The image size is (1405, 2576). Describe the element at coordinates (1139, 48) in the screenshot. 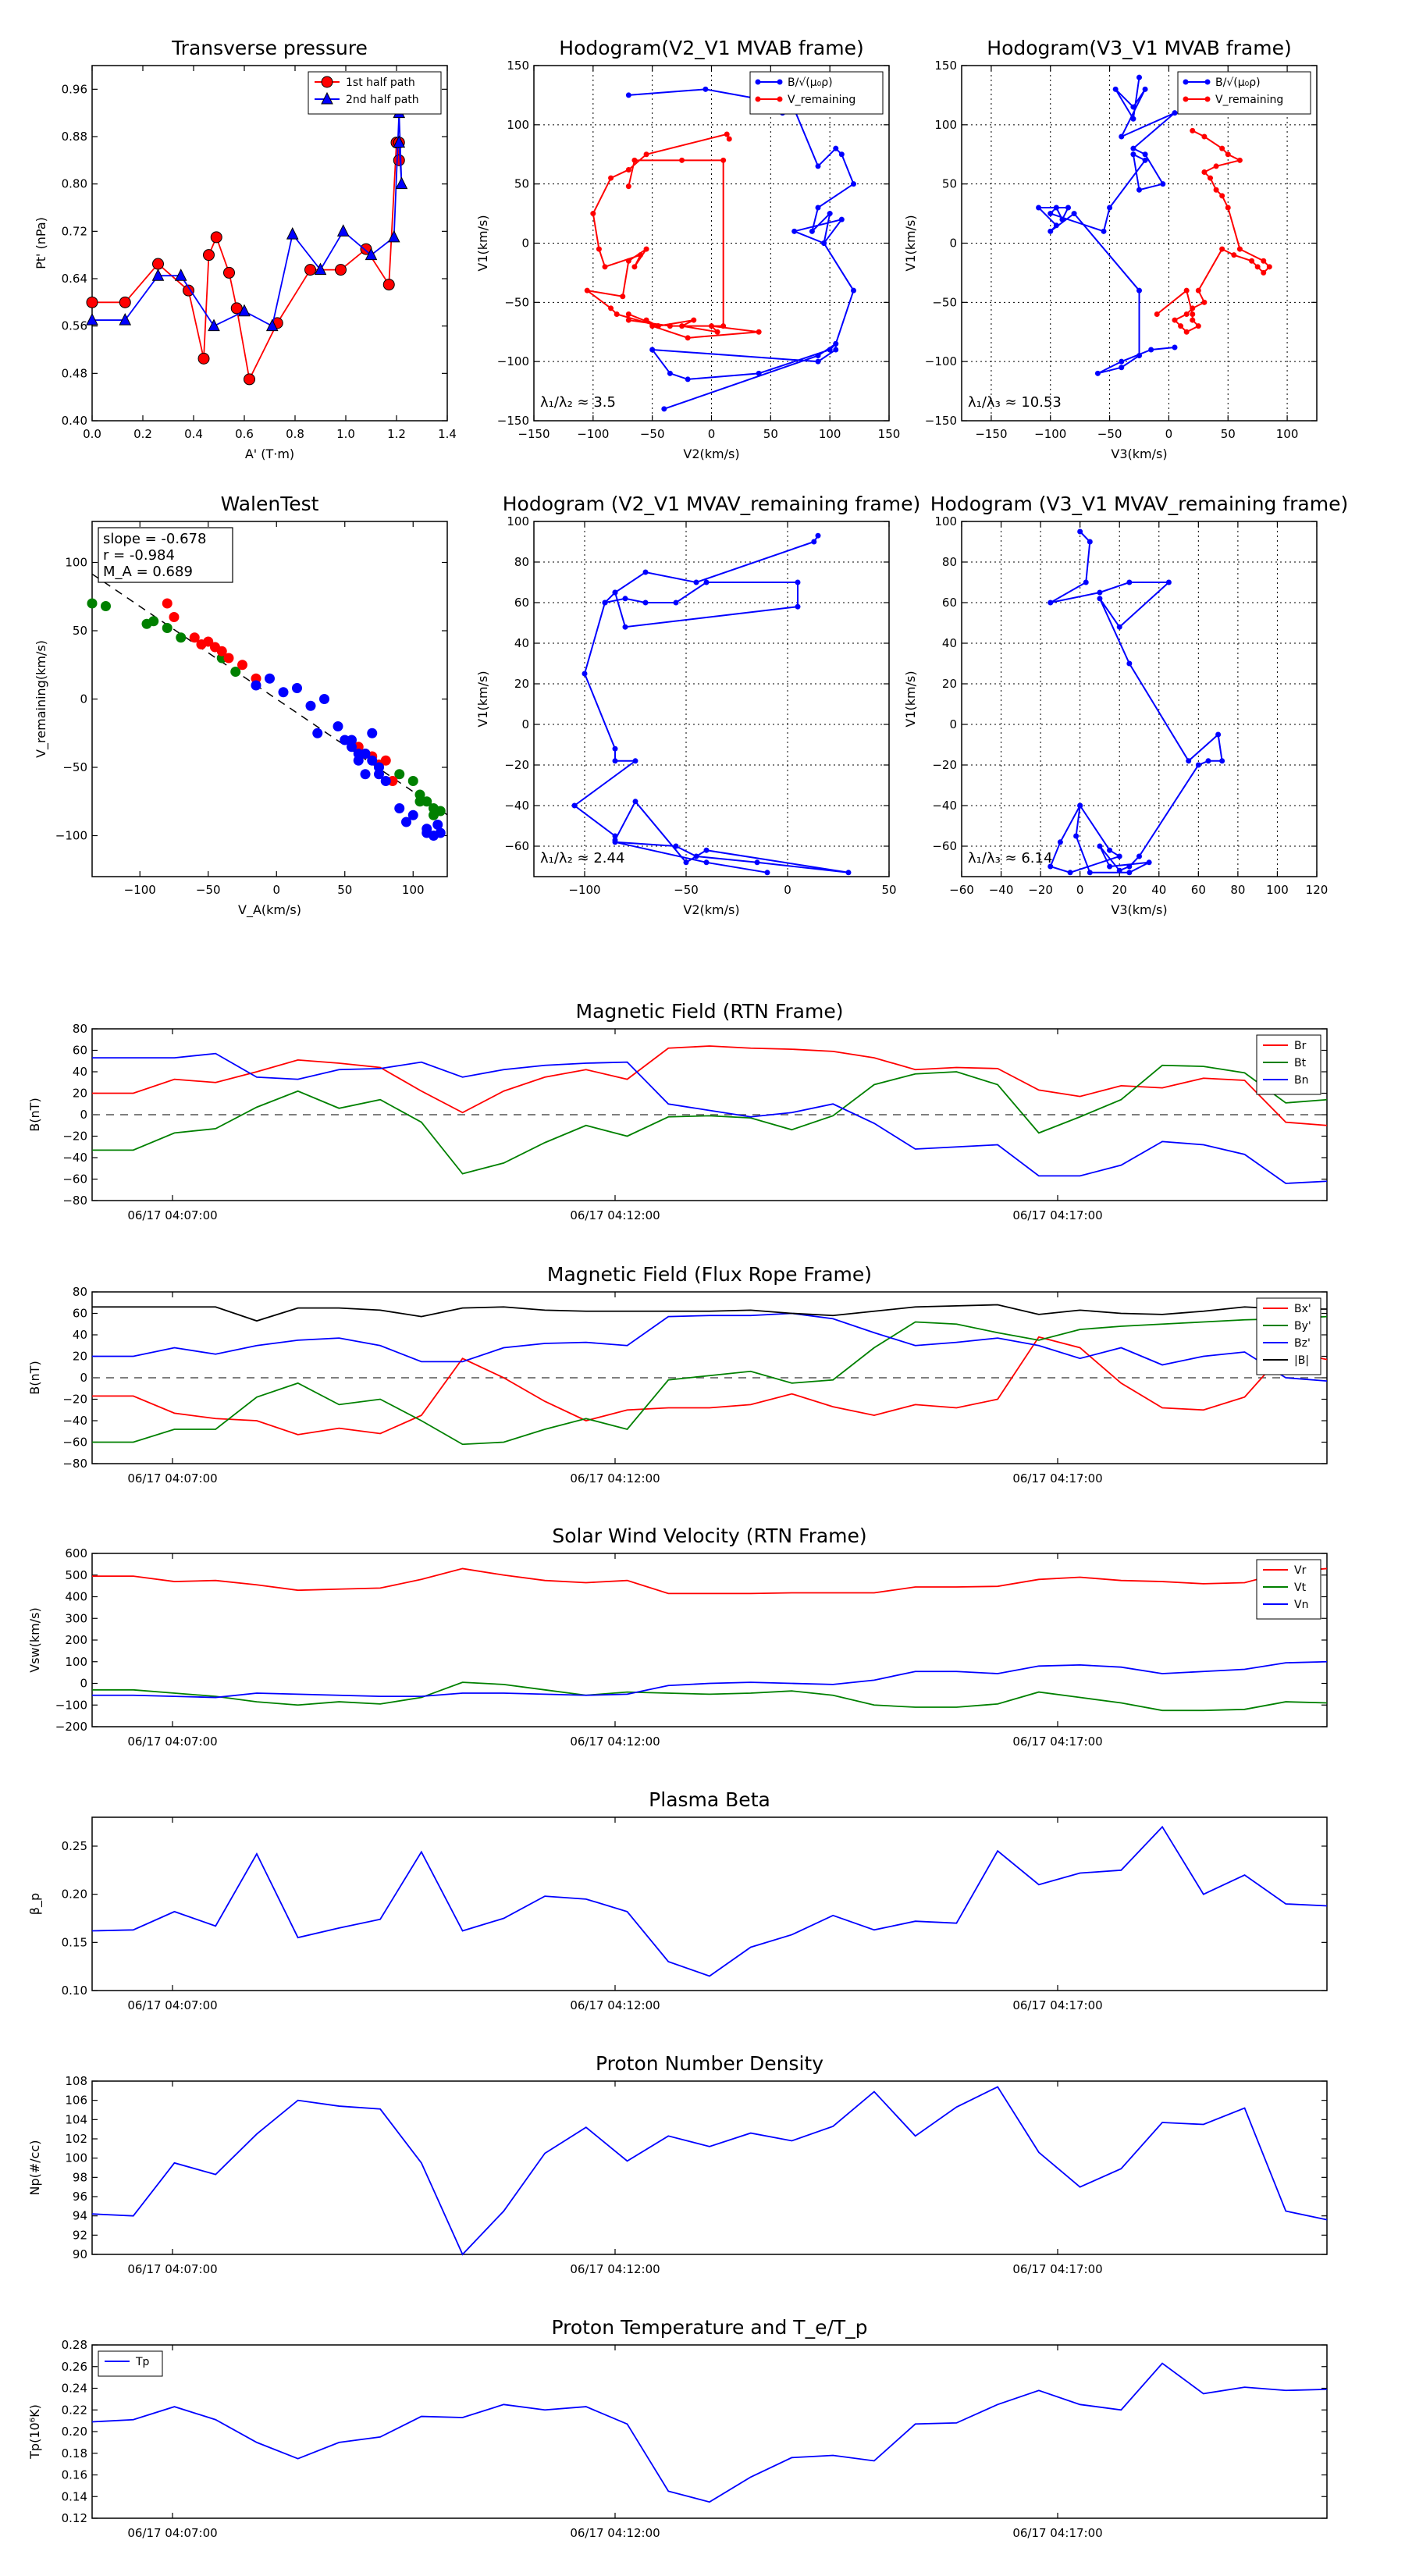

I see `chart-title: Hodogram(V3_V1 MVAB frame)` at that location.